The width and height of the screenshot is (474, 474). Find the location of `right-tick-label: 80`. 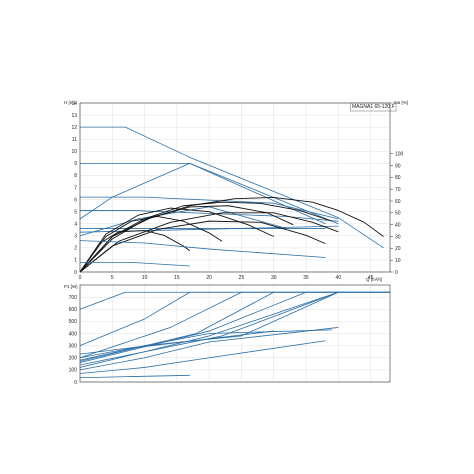

right-tick-label: 80 is located at coordinates (398, 178).